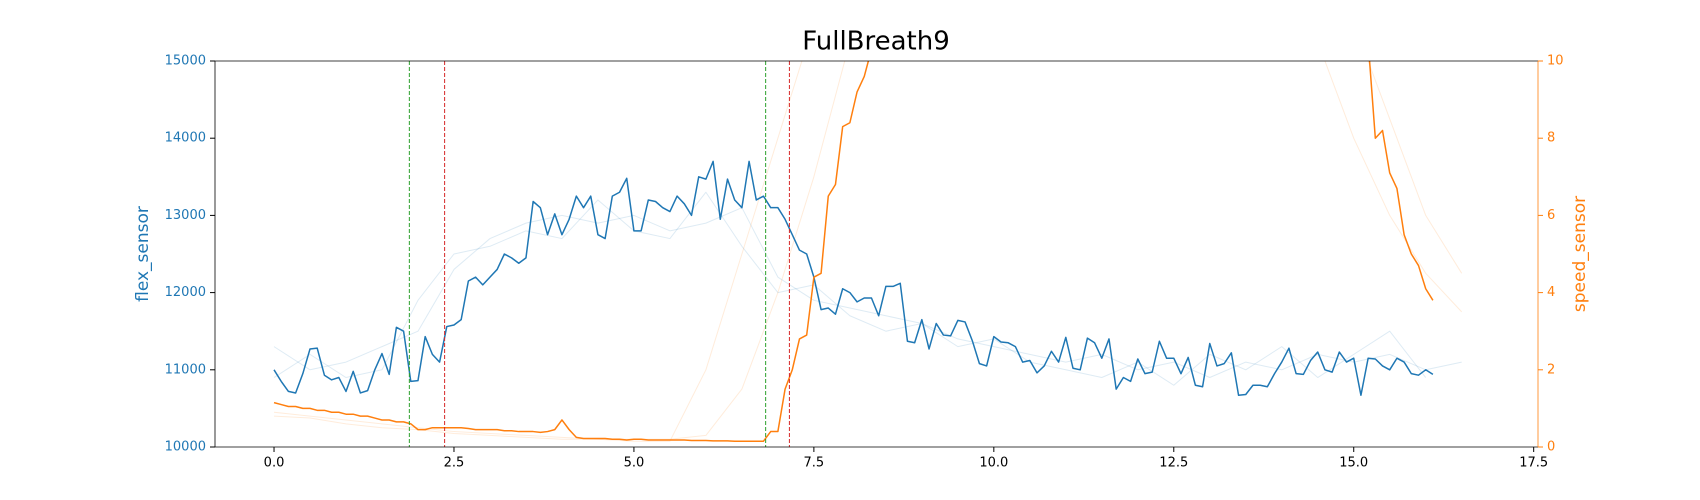 The height and width of the screenshot is (500, 1700). I want to click on y-tick-label: 13000, so click(185, 215).